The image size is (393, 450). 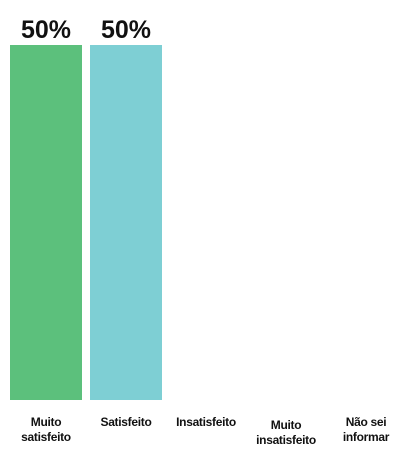 What do you see at coordinates (366, 429) in the screenshot?
I see `x-tick-label: Não sei informar` at bounding box center [366, 429].